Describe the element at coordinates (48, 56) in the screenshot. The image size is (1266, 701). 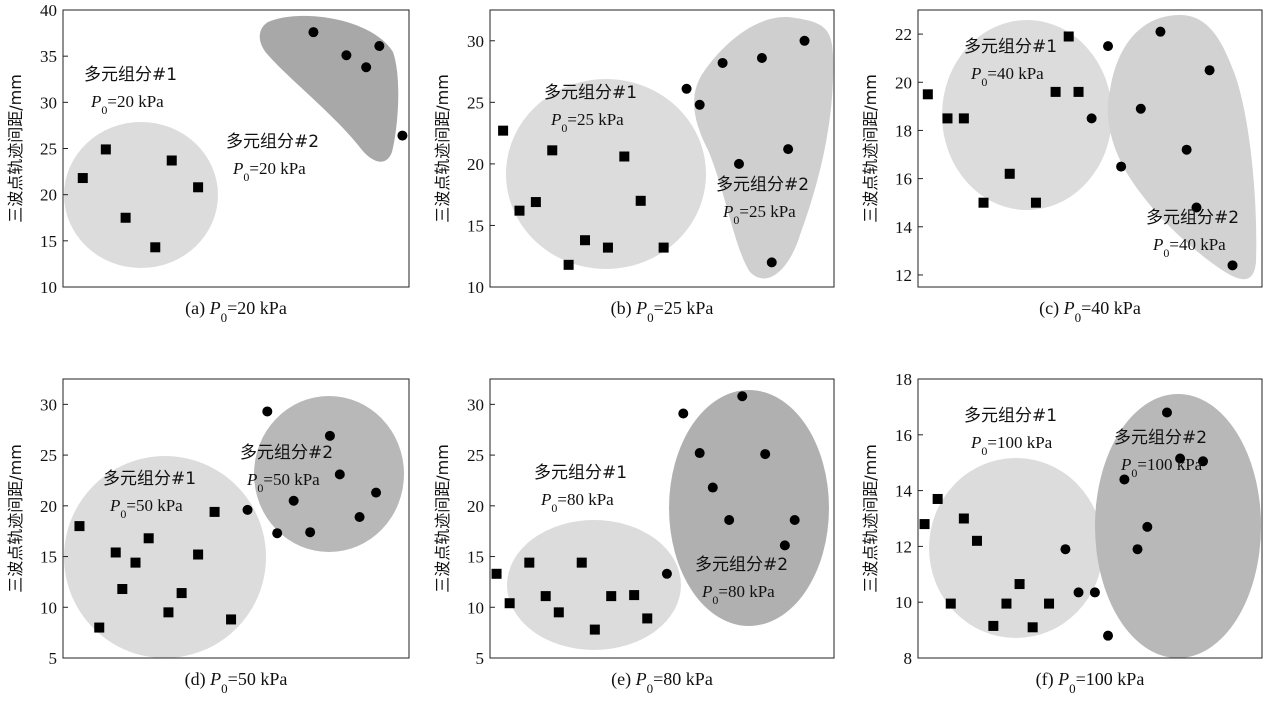
I see `y-tick-label: 35` at that location.